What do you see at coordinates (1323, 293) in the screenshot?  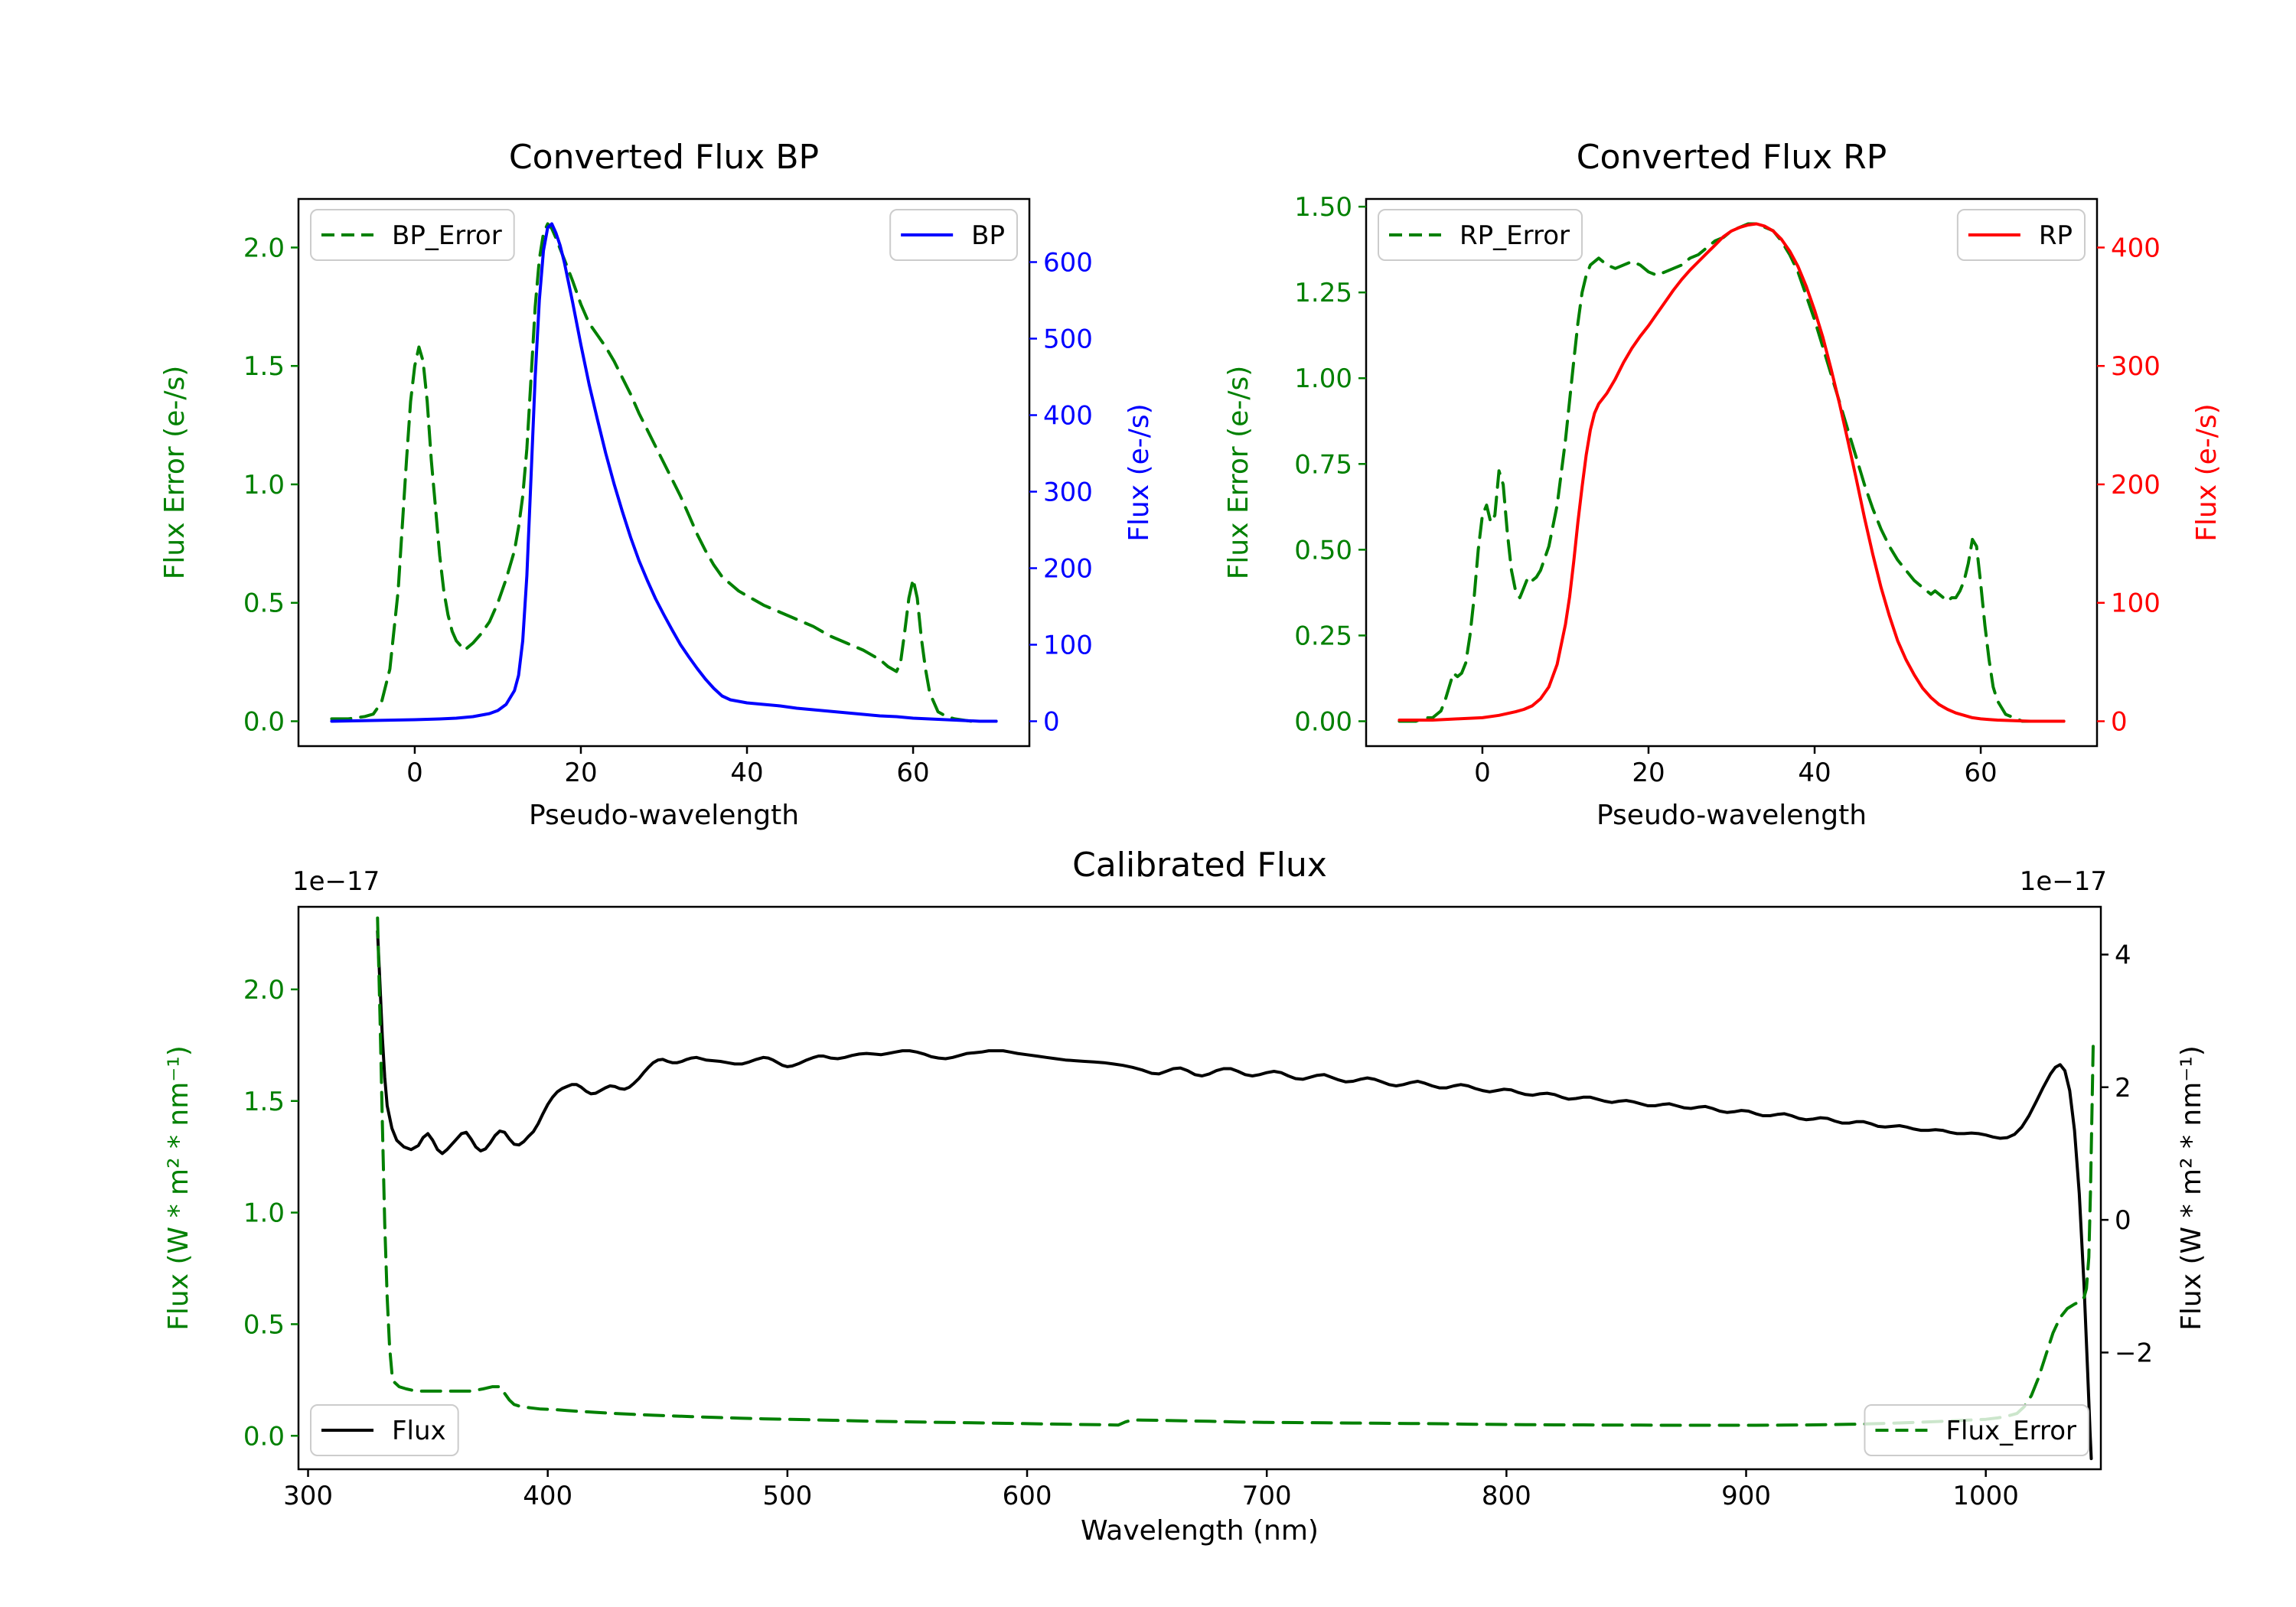 I see `left-y-tick-label: 1.25` at bounding box center [1323, 293].